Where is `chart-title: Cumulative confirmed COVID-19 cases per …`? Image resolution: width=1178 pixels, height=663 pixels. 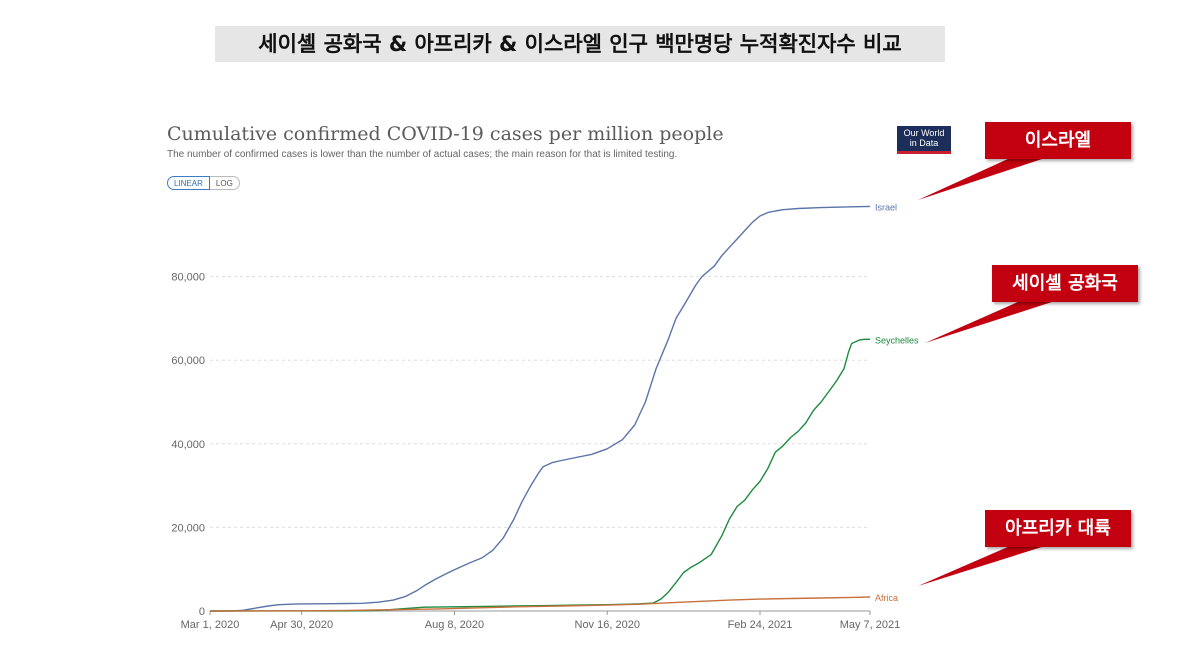
chart-title: Cumulative confirmed COVID-19 cases per … is located at coordinates (445, 134).